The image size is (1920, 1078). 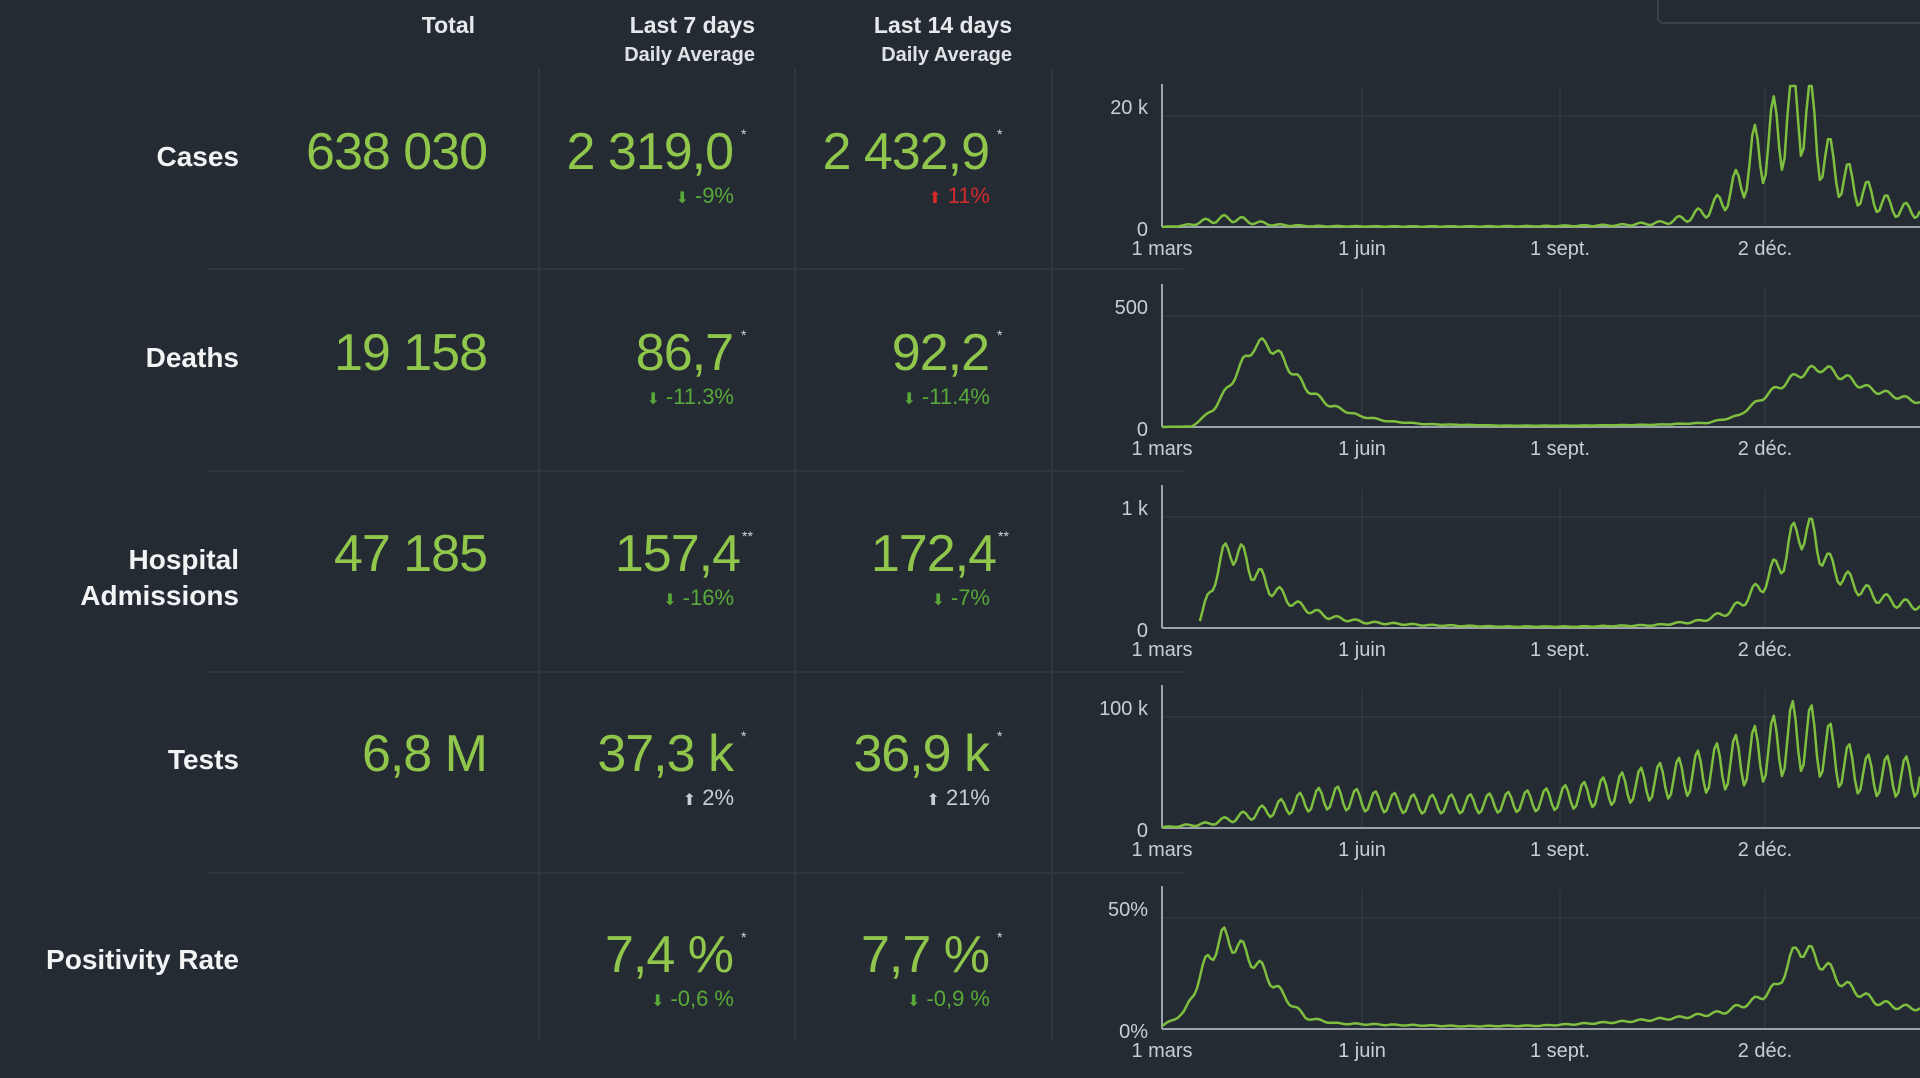 I want to click on row-label-cases: Cases, so click(x=197, y=156).